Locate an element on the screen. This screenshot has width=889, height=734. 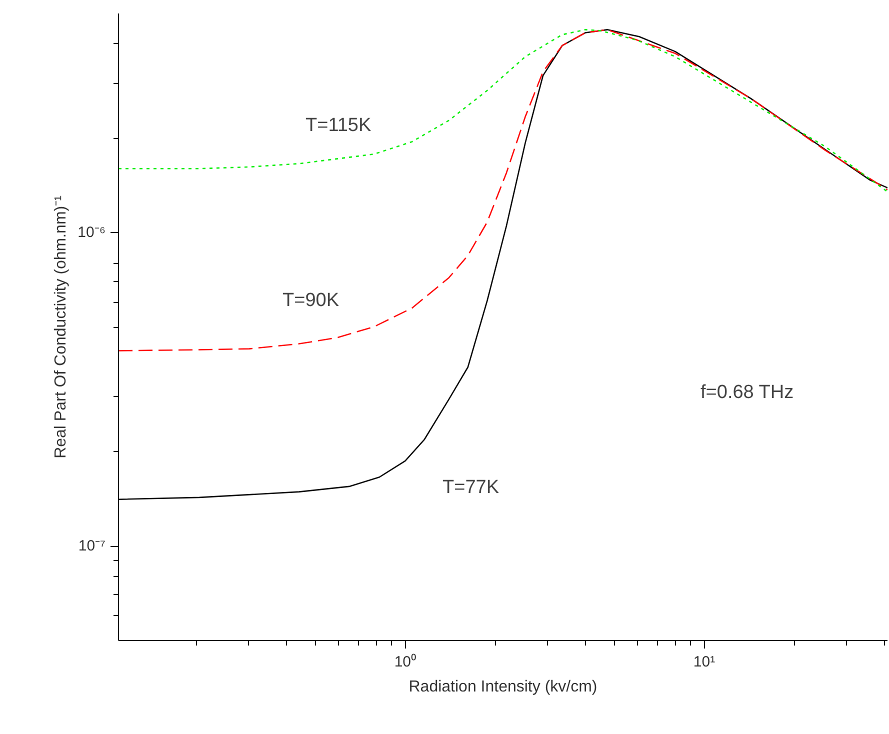
annotation: T=90K is located at coordinates (311, 300).